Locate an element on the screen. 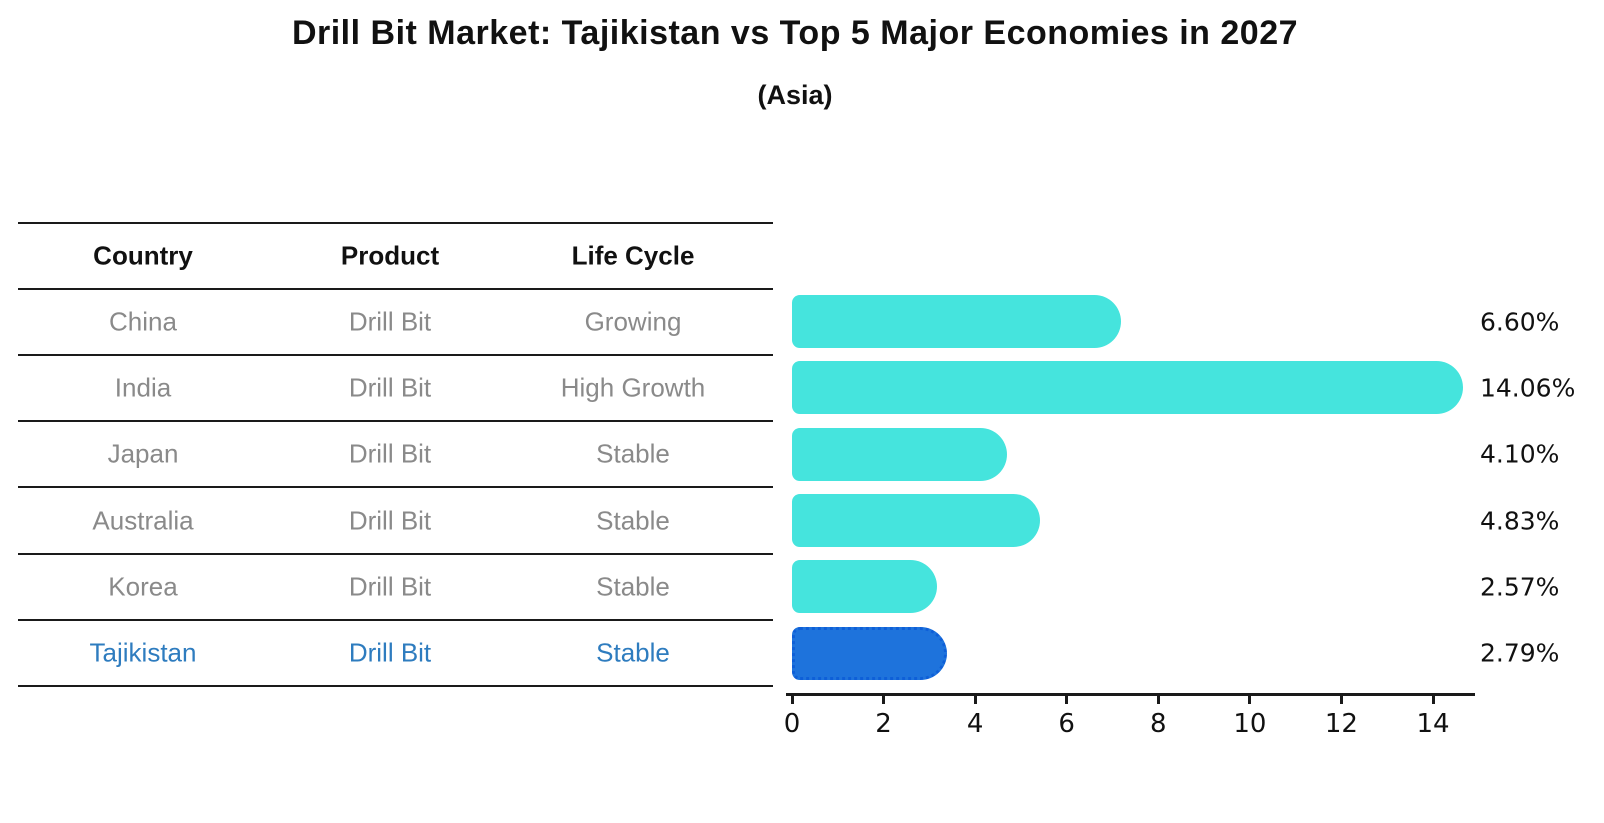 This screenshot has width=1604, height=823. column-header-product: Product is located at coordinates (390, 255).